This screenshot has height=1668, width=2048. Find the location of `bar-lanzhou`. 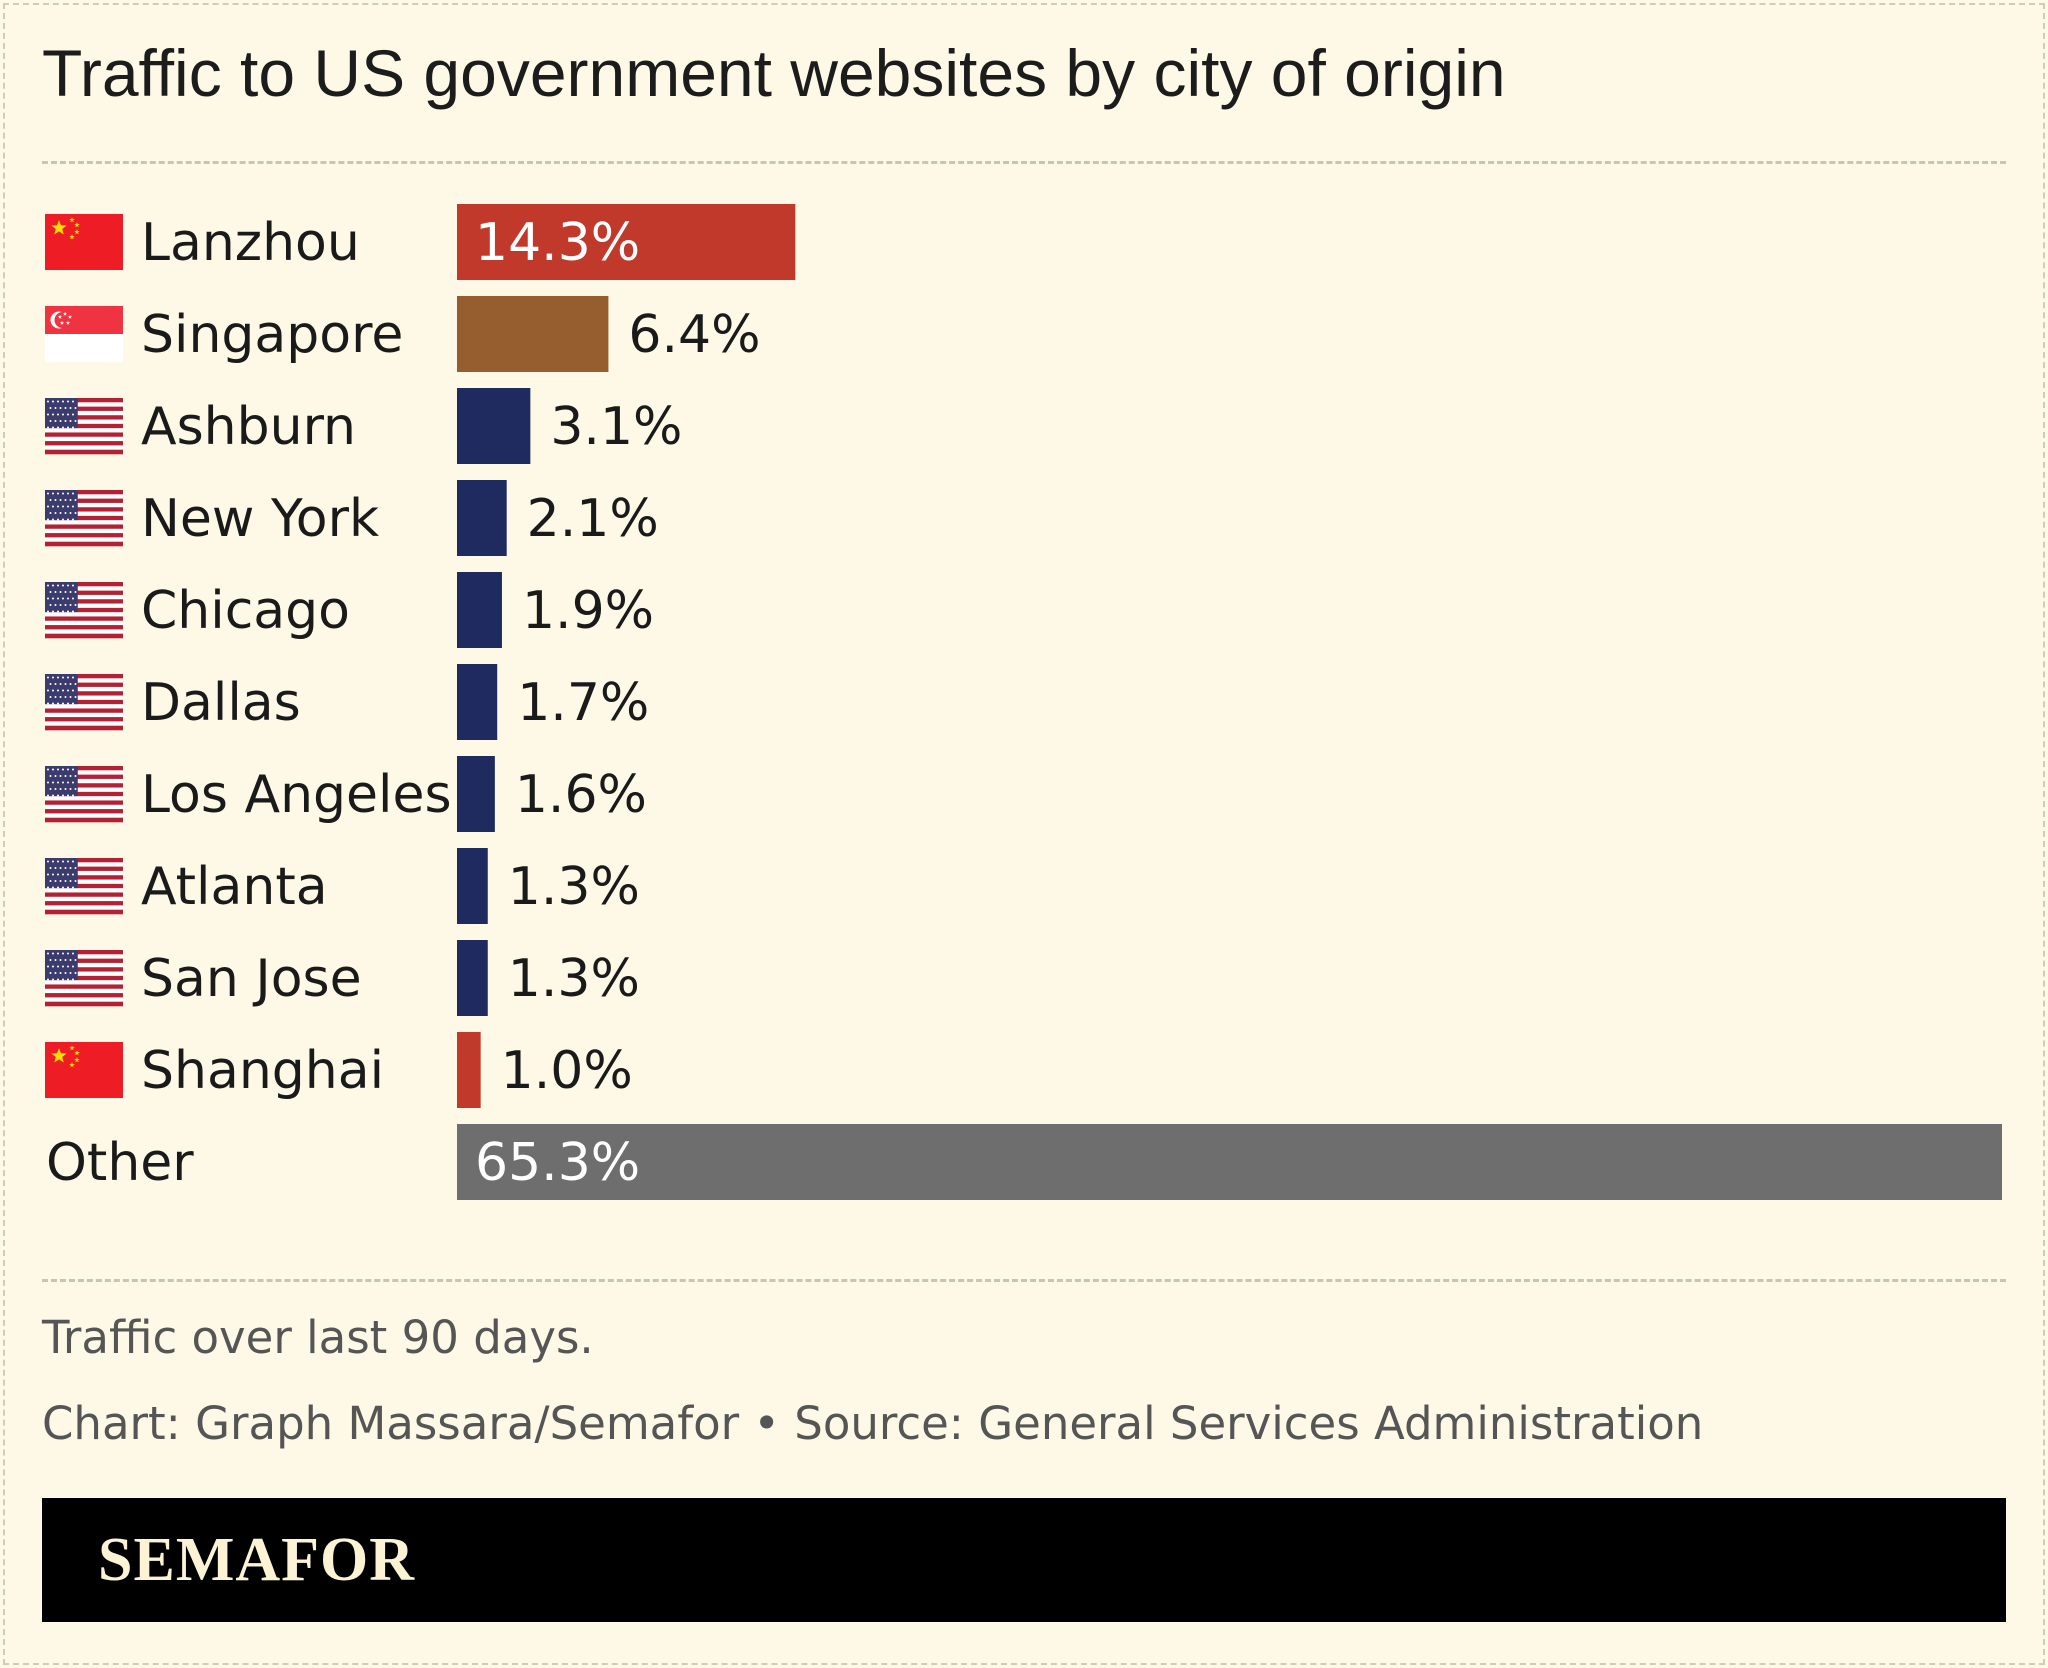

bar-lanzhou is located at coordinates (626, 242).